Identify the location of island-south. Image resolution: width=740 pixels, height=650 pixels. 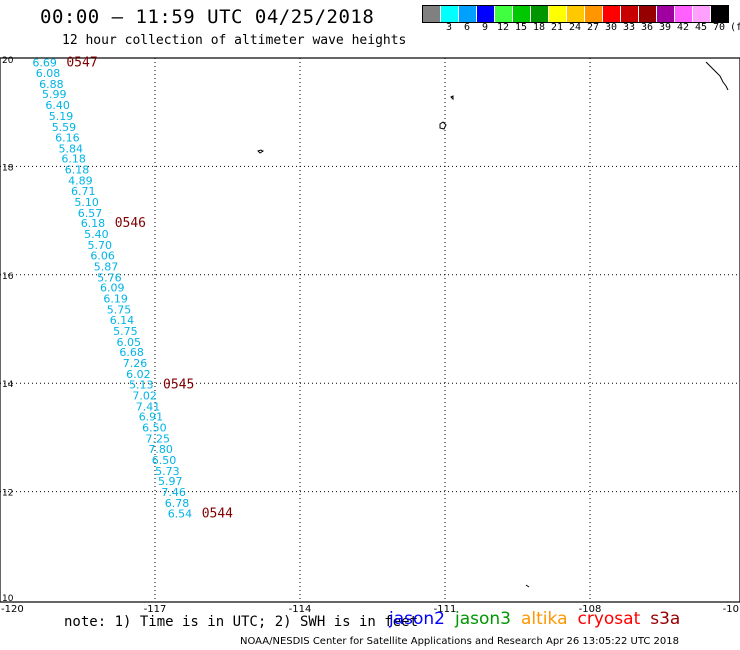
(527, 586).